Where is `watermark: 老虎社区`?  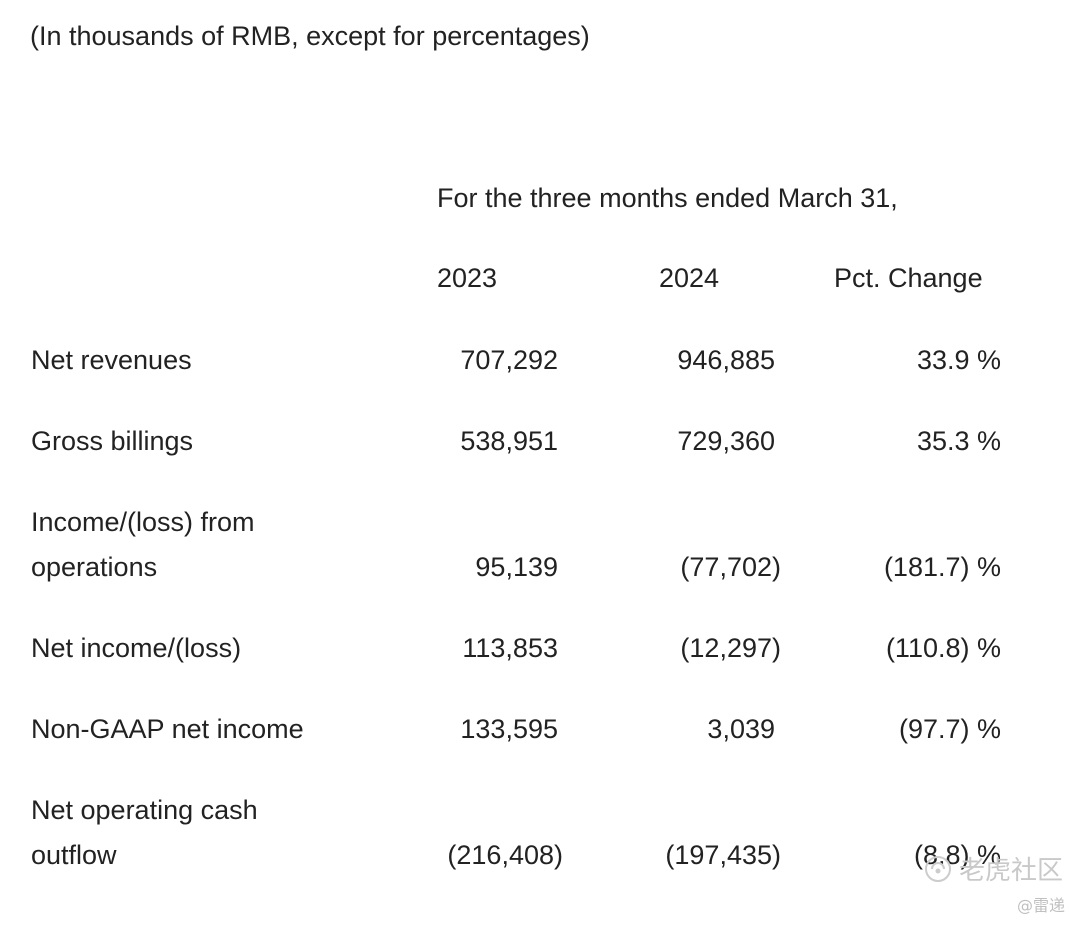 watermark: 老虎社区 is located at coordinates (993, 868).